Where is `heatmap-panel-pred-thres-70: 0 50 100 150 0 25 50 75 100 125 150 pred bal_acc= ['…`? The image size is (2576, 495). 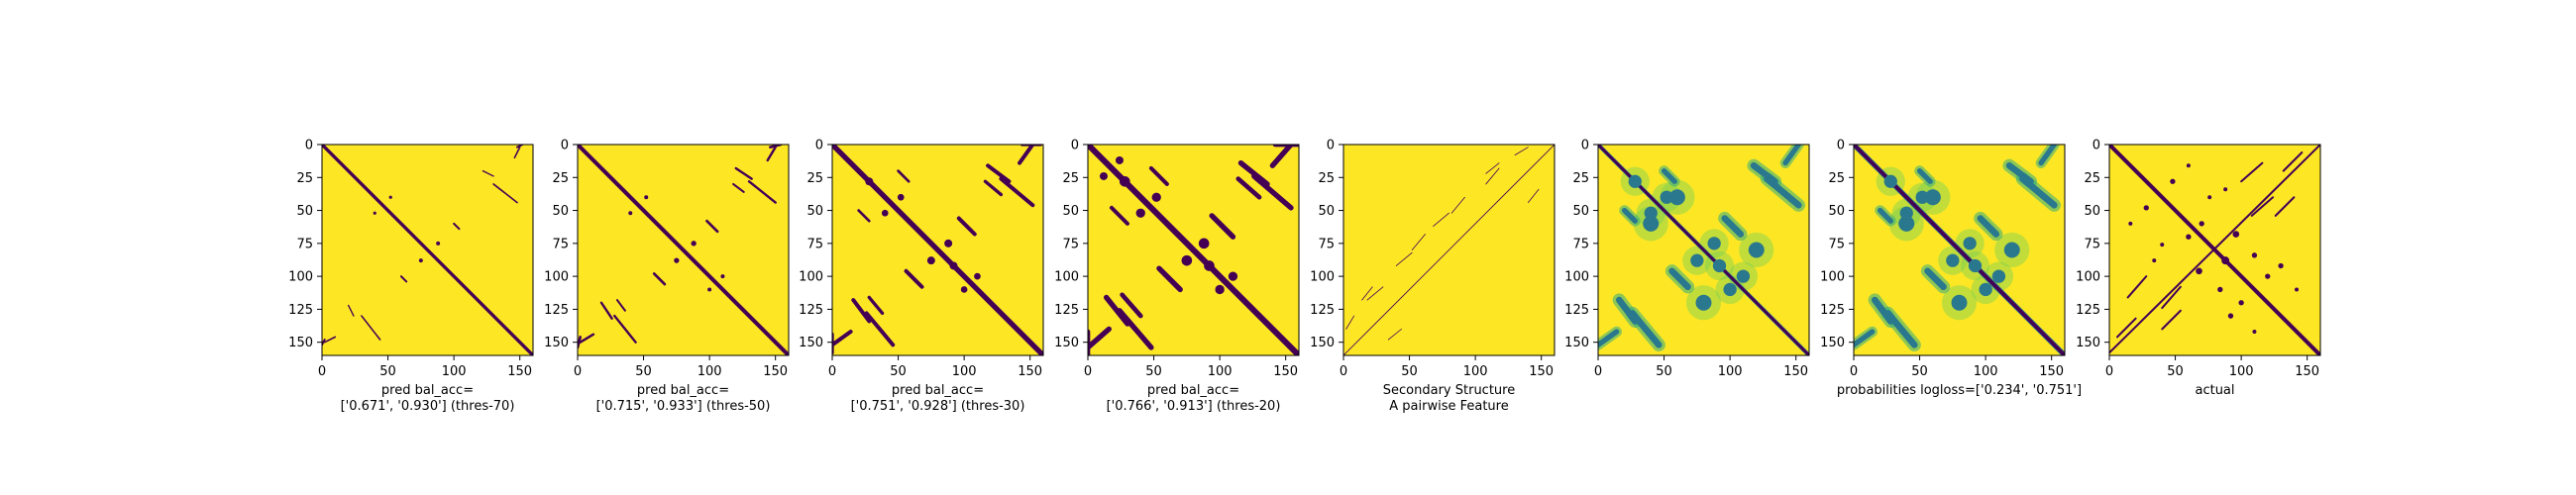 heatmap-panel-pred-thres-70: 0 50 100 150 0 25 50 75 100 125 150 pred bal_acc= ['… is located at coordinates (411, 277).